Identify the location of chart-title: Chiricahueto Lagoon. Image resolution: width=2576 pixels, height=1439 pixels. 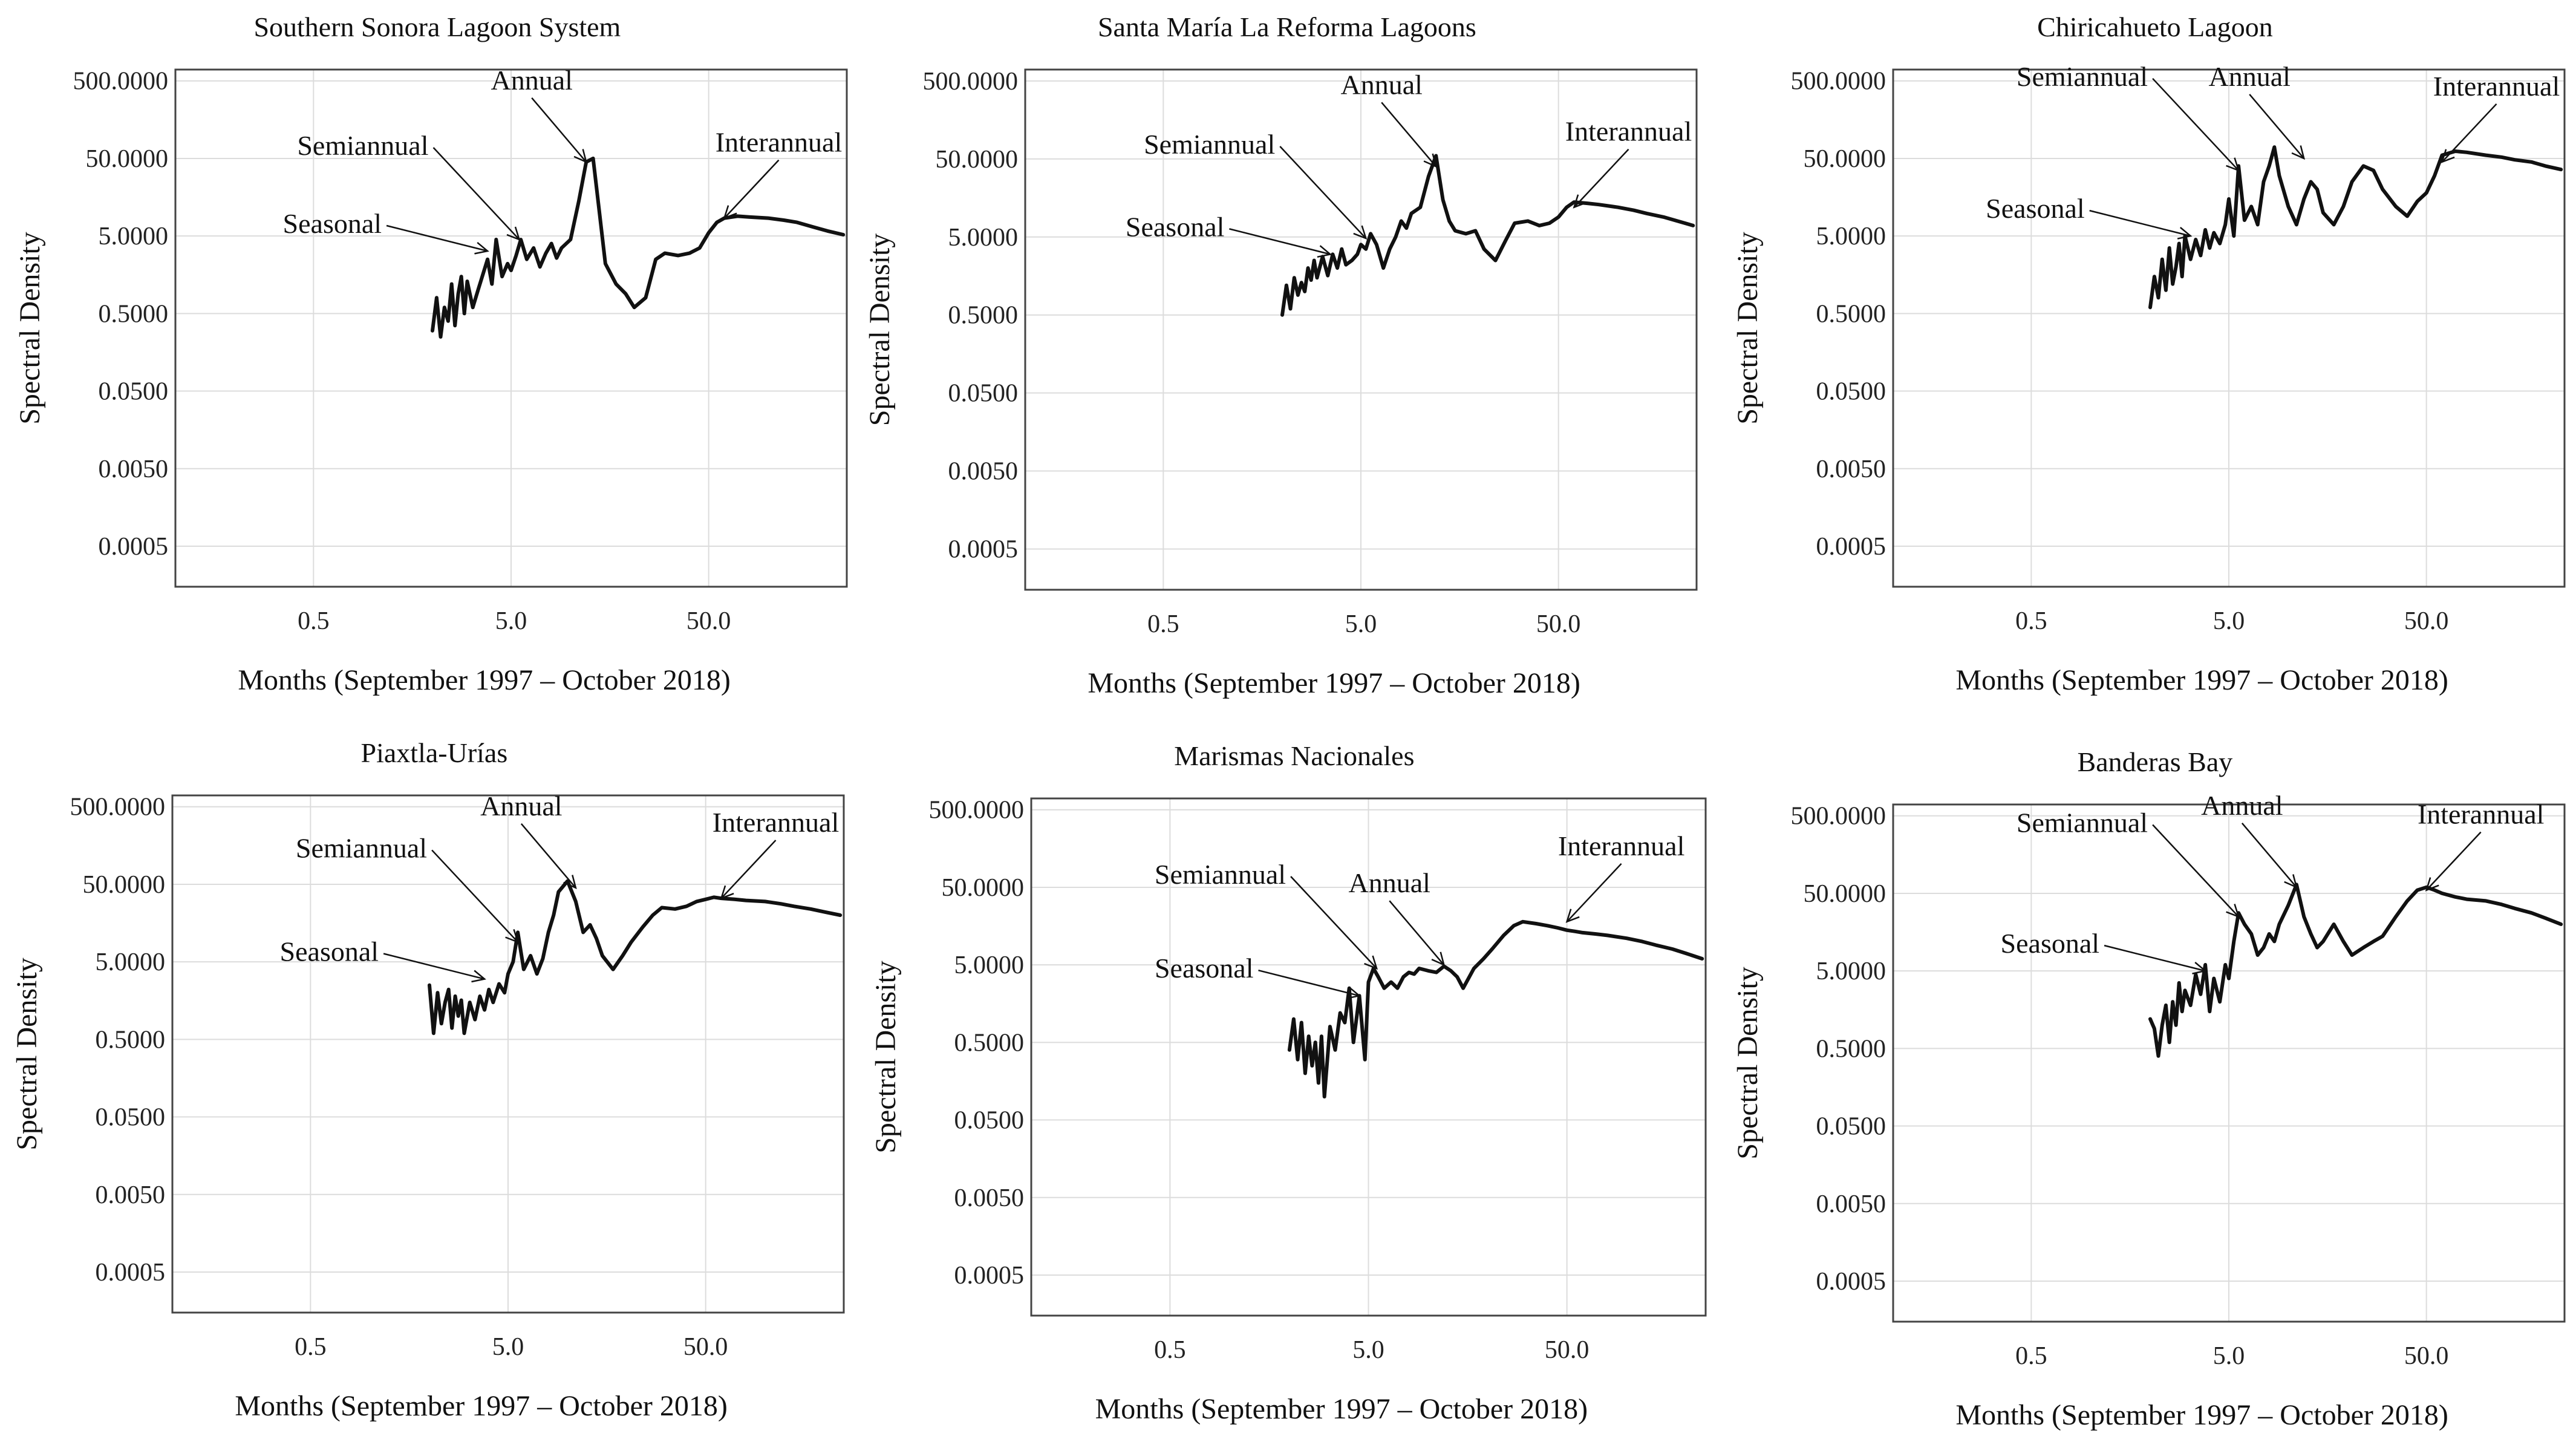
(2155, 26).